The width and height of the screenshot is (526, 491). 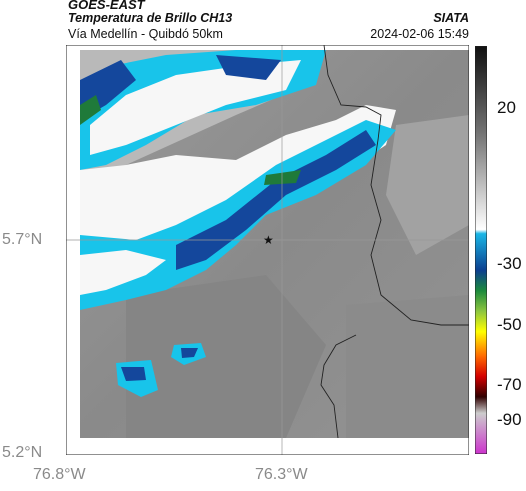 I want to click on colorbar-label-m70: -70, so click(x=509, y=384).